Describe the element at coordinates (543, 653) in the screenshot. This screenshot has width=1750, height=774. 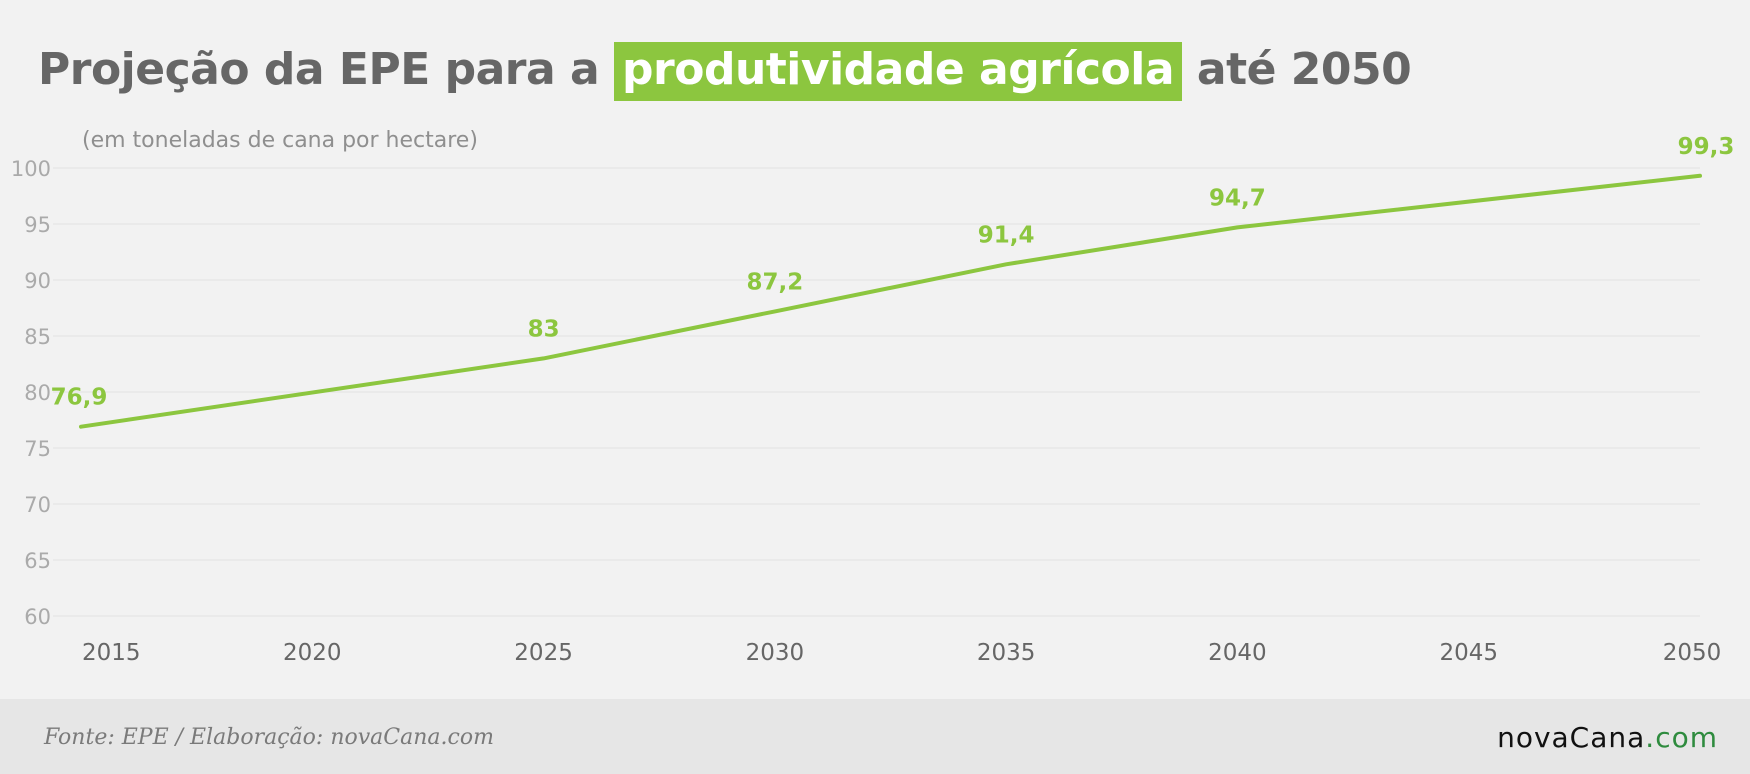
I see `x-tick-label: 2025` at that location.